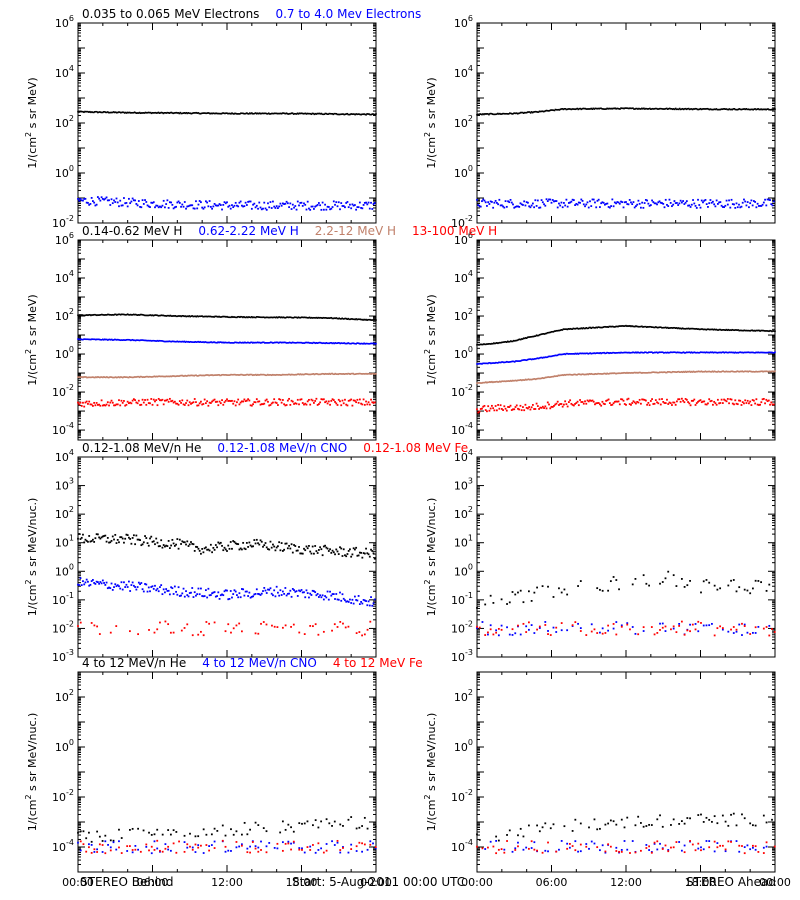 This screenshot has width=800, height=900. Describe the element at coordinates (64, 72) in the screenshot. I see `y-tick-label: 10⁴` at that location.